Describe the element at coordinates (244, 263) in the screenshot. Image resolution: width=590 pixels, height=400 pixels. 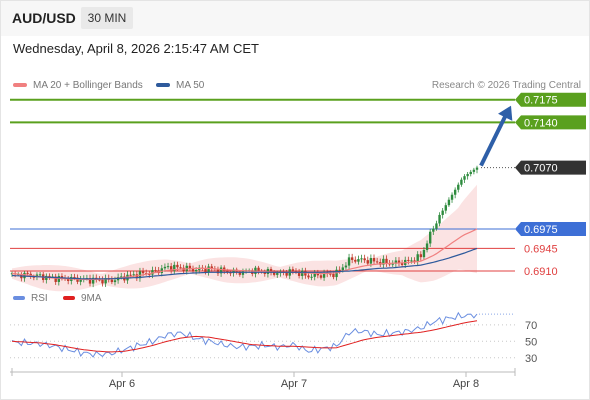
I see `ma50-line` at that location.